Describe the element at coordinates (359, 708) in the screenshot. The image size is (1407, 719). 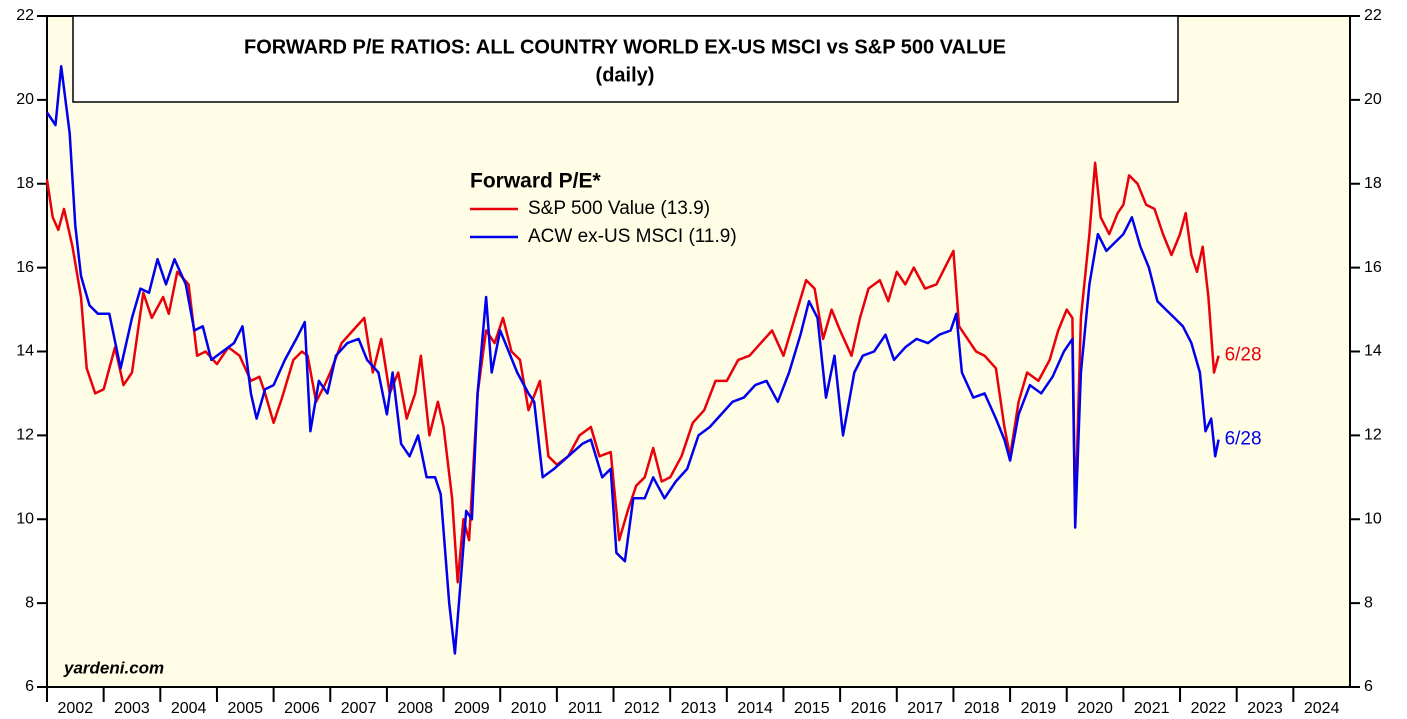
I see `x-tick-label: 2007` at that location.